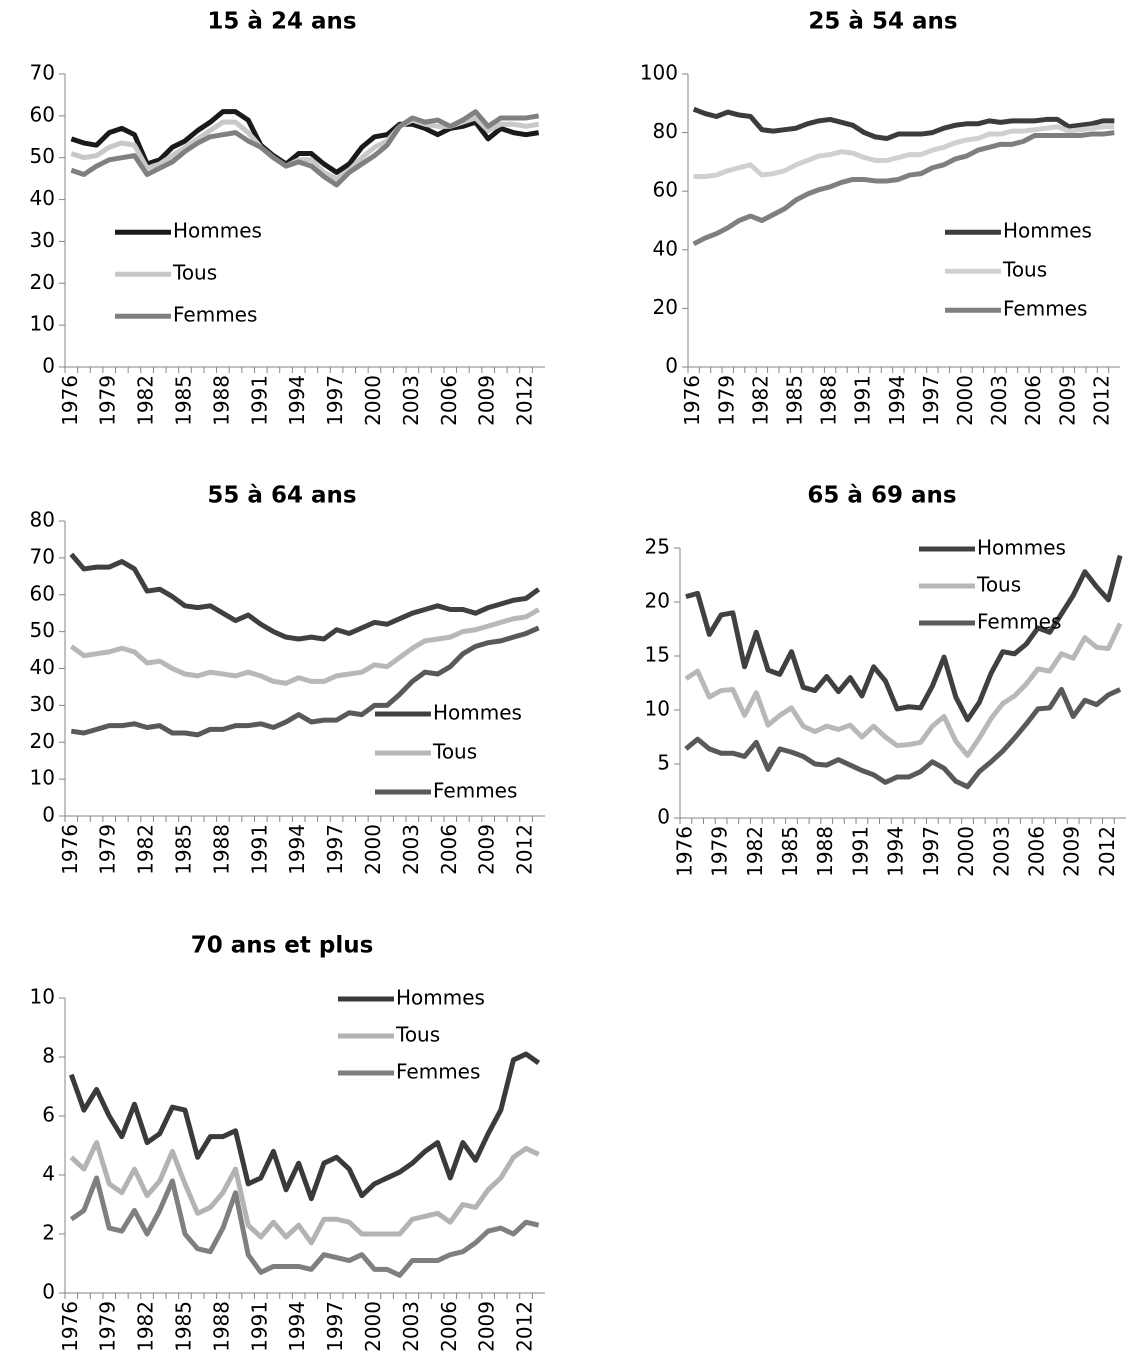 This screenshot has height=1369, width=1126. What do you see at coordinates (657, 655) in the screenshot?
I see `y-tick-label: 15` at bounding box center [657, 655].